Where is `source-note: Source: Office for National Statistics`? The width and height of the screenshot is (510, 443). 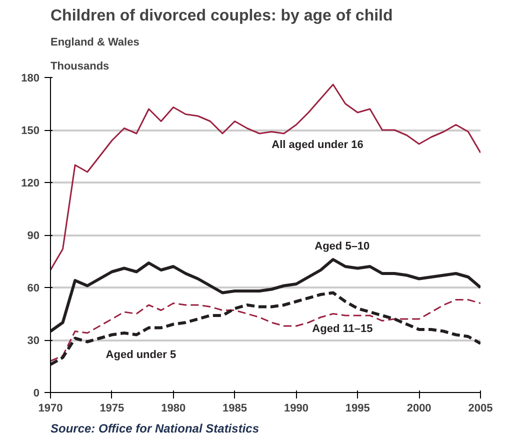 source-note: Source: Office for National Statistics is located at coordinates (155, 429).